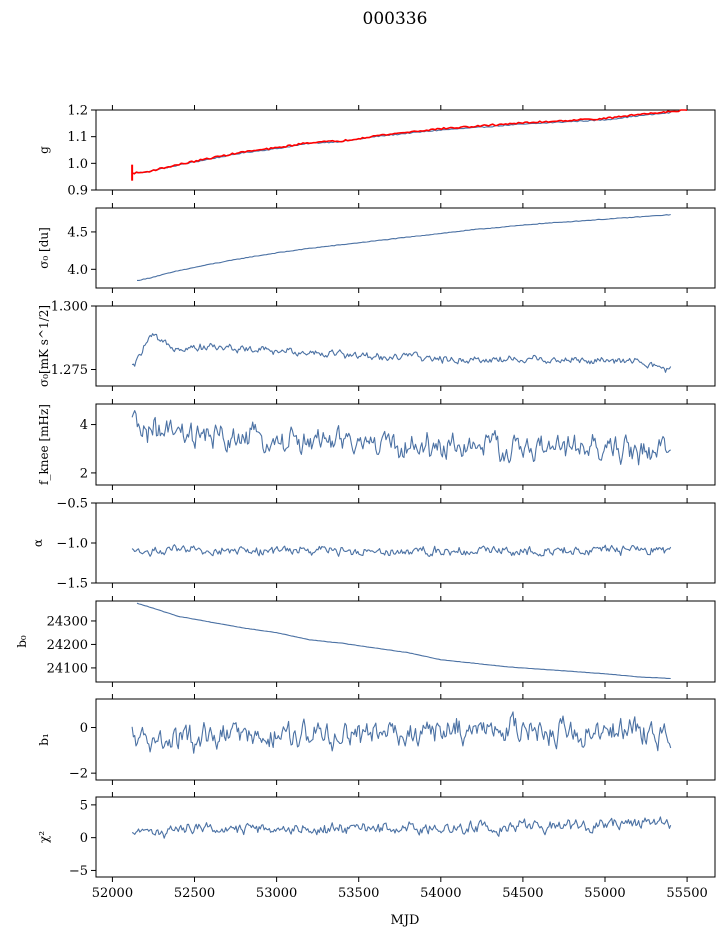  Describe the element at coordinates (84, 425) in the screenshot. I see `y-tick-label: 4` at that location.